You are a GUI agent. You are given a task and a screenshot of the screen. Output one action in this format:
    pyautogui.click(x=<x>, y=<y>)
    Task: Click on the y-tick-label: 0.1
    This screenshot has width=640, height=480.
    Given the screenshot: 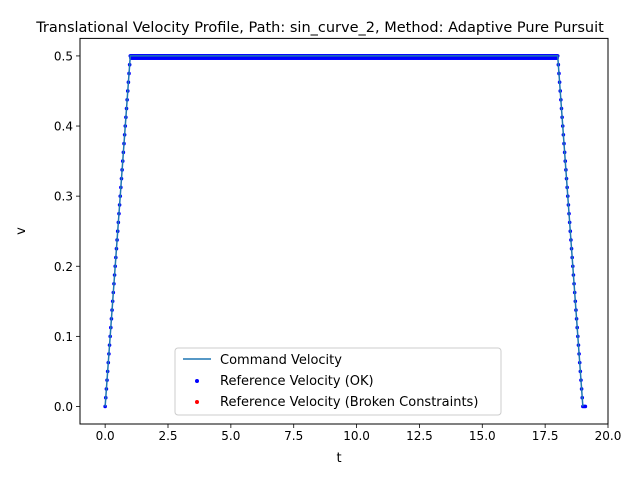 What is the action you would take?
    pyautogui.click(x=63, y=337)
    